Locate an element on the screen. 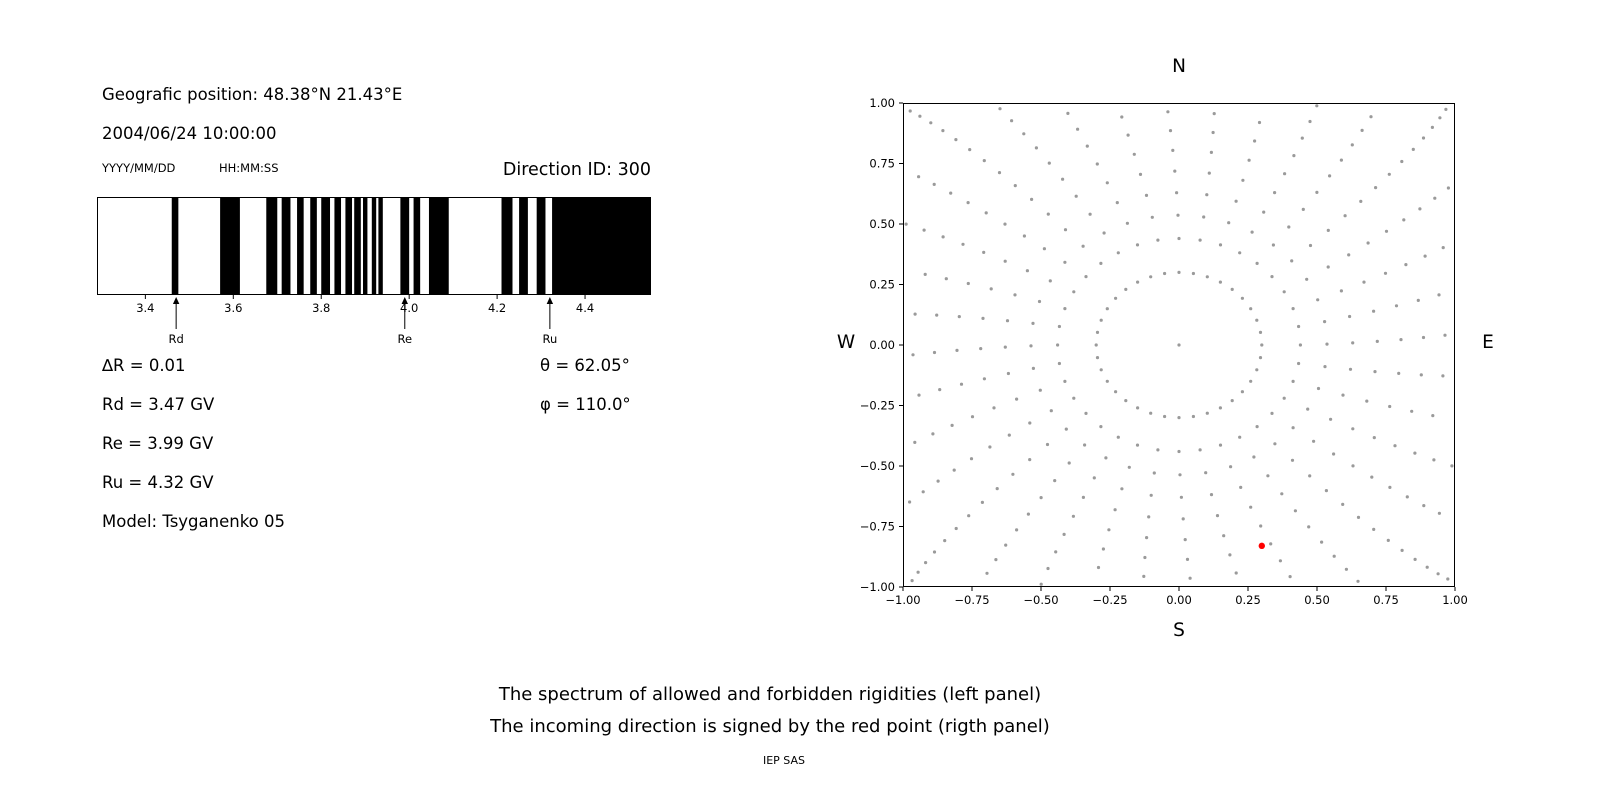  compass-south-label: S is located at coordinates (1179, 630).